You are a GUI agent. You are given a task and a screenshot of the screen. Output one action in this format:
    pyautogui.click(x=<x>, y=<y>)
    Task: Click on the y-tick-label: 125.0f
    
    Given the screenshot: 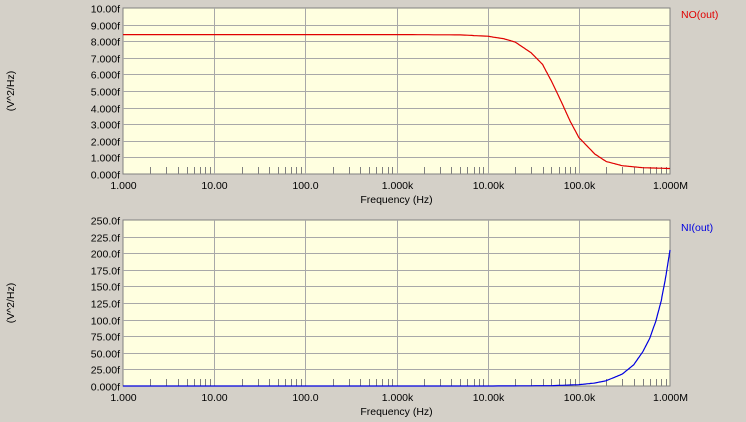 What is the action you would take?
    pyautogui.click(x=105, y=305)
    